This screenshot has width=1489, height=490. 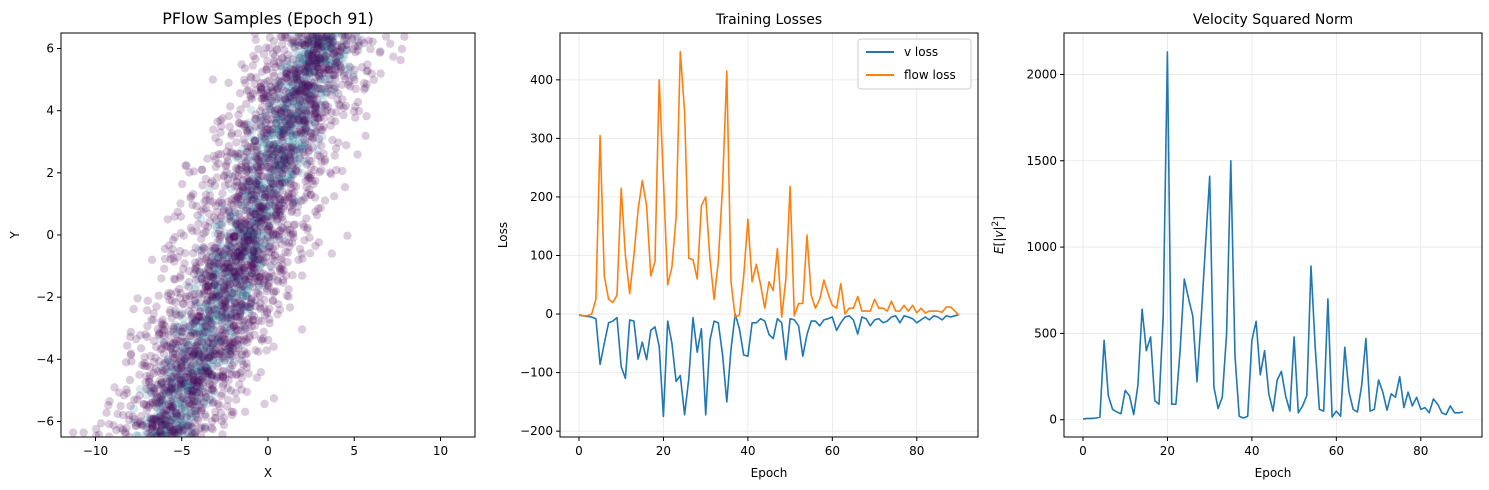 I want to click on velocity-title: Velocity Squared Norm, so click(x=1273, y=20).